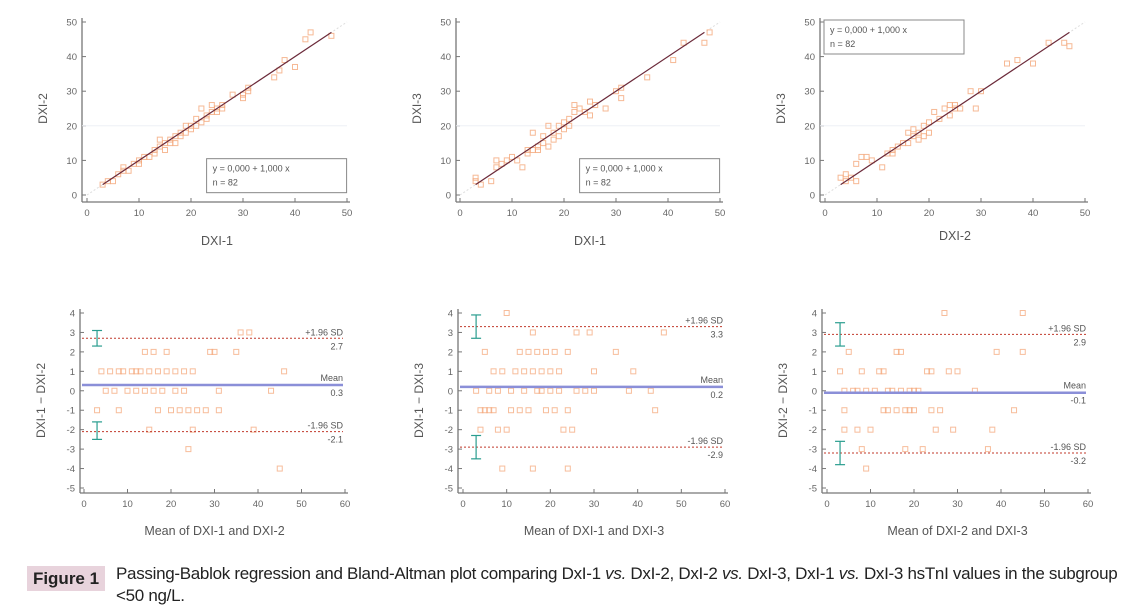  I want to click on y-tick-label: 40, so click(445, 57).